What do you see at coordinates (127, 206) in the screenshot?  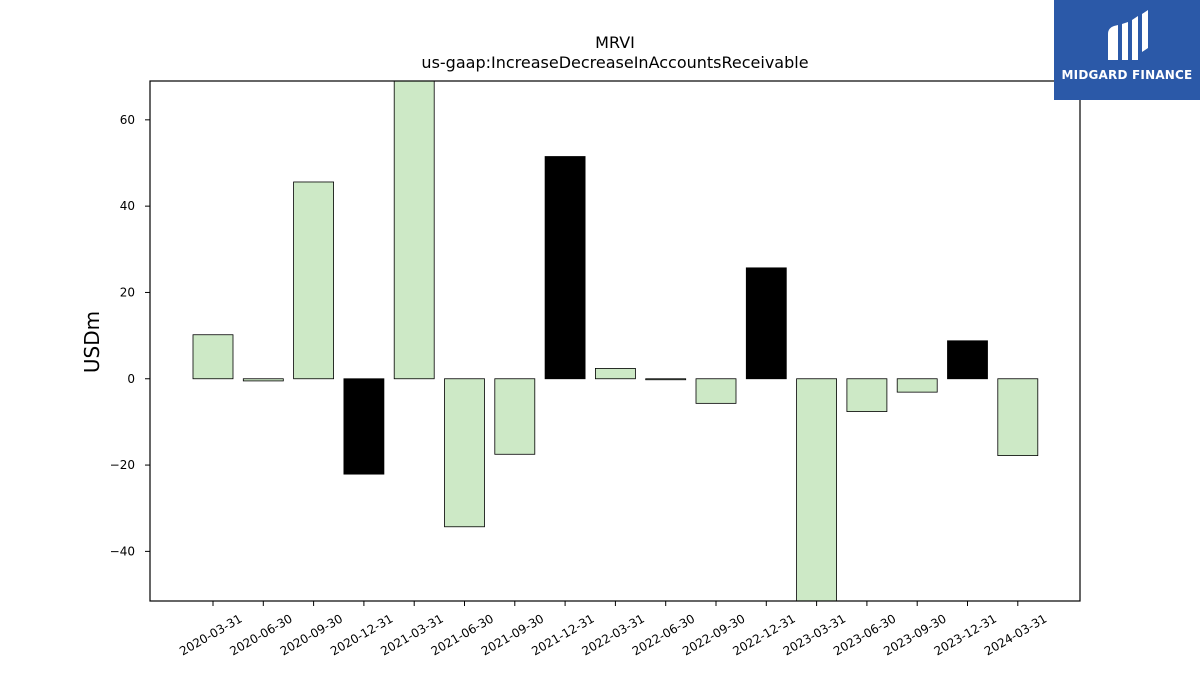 I see `y-tick-label: 40` at bounding box center [127, 206].